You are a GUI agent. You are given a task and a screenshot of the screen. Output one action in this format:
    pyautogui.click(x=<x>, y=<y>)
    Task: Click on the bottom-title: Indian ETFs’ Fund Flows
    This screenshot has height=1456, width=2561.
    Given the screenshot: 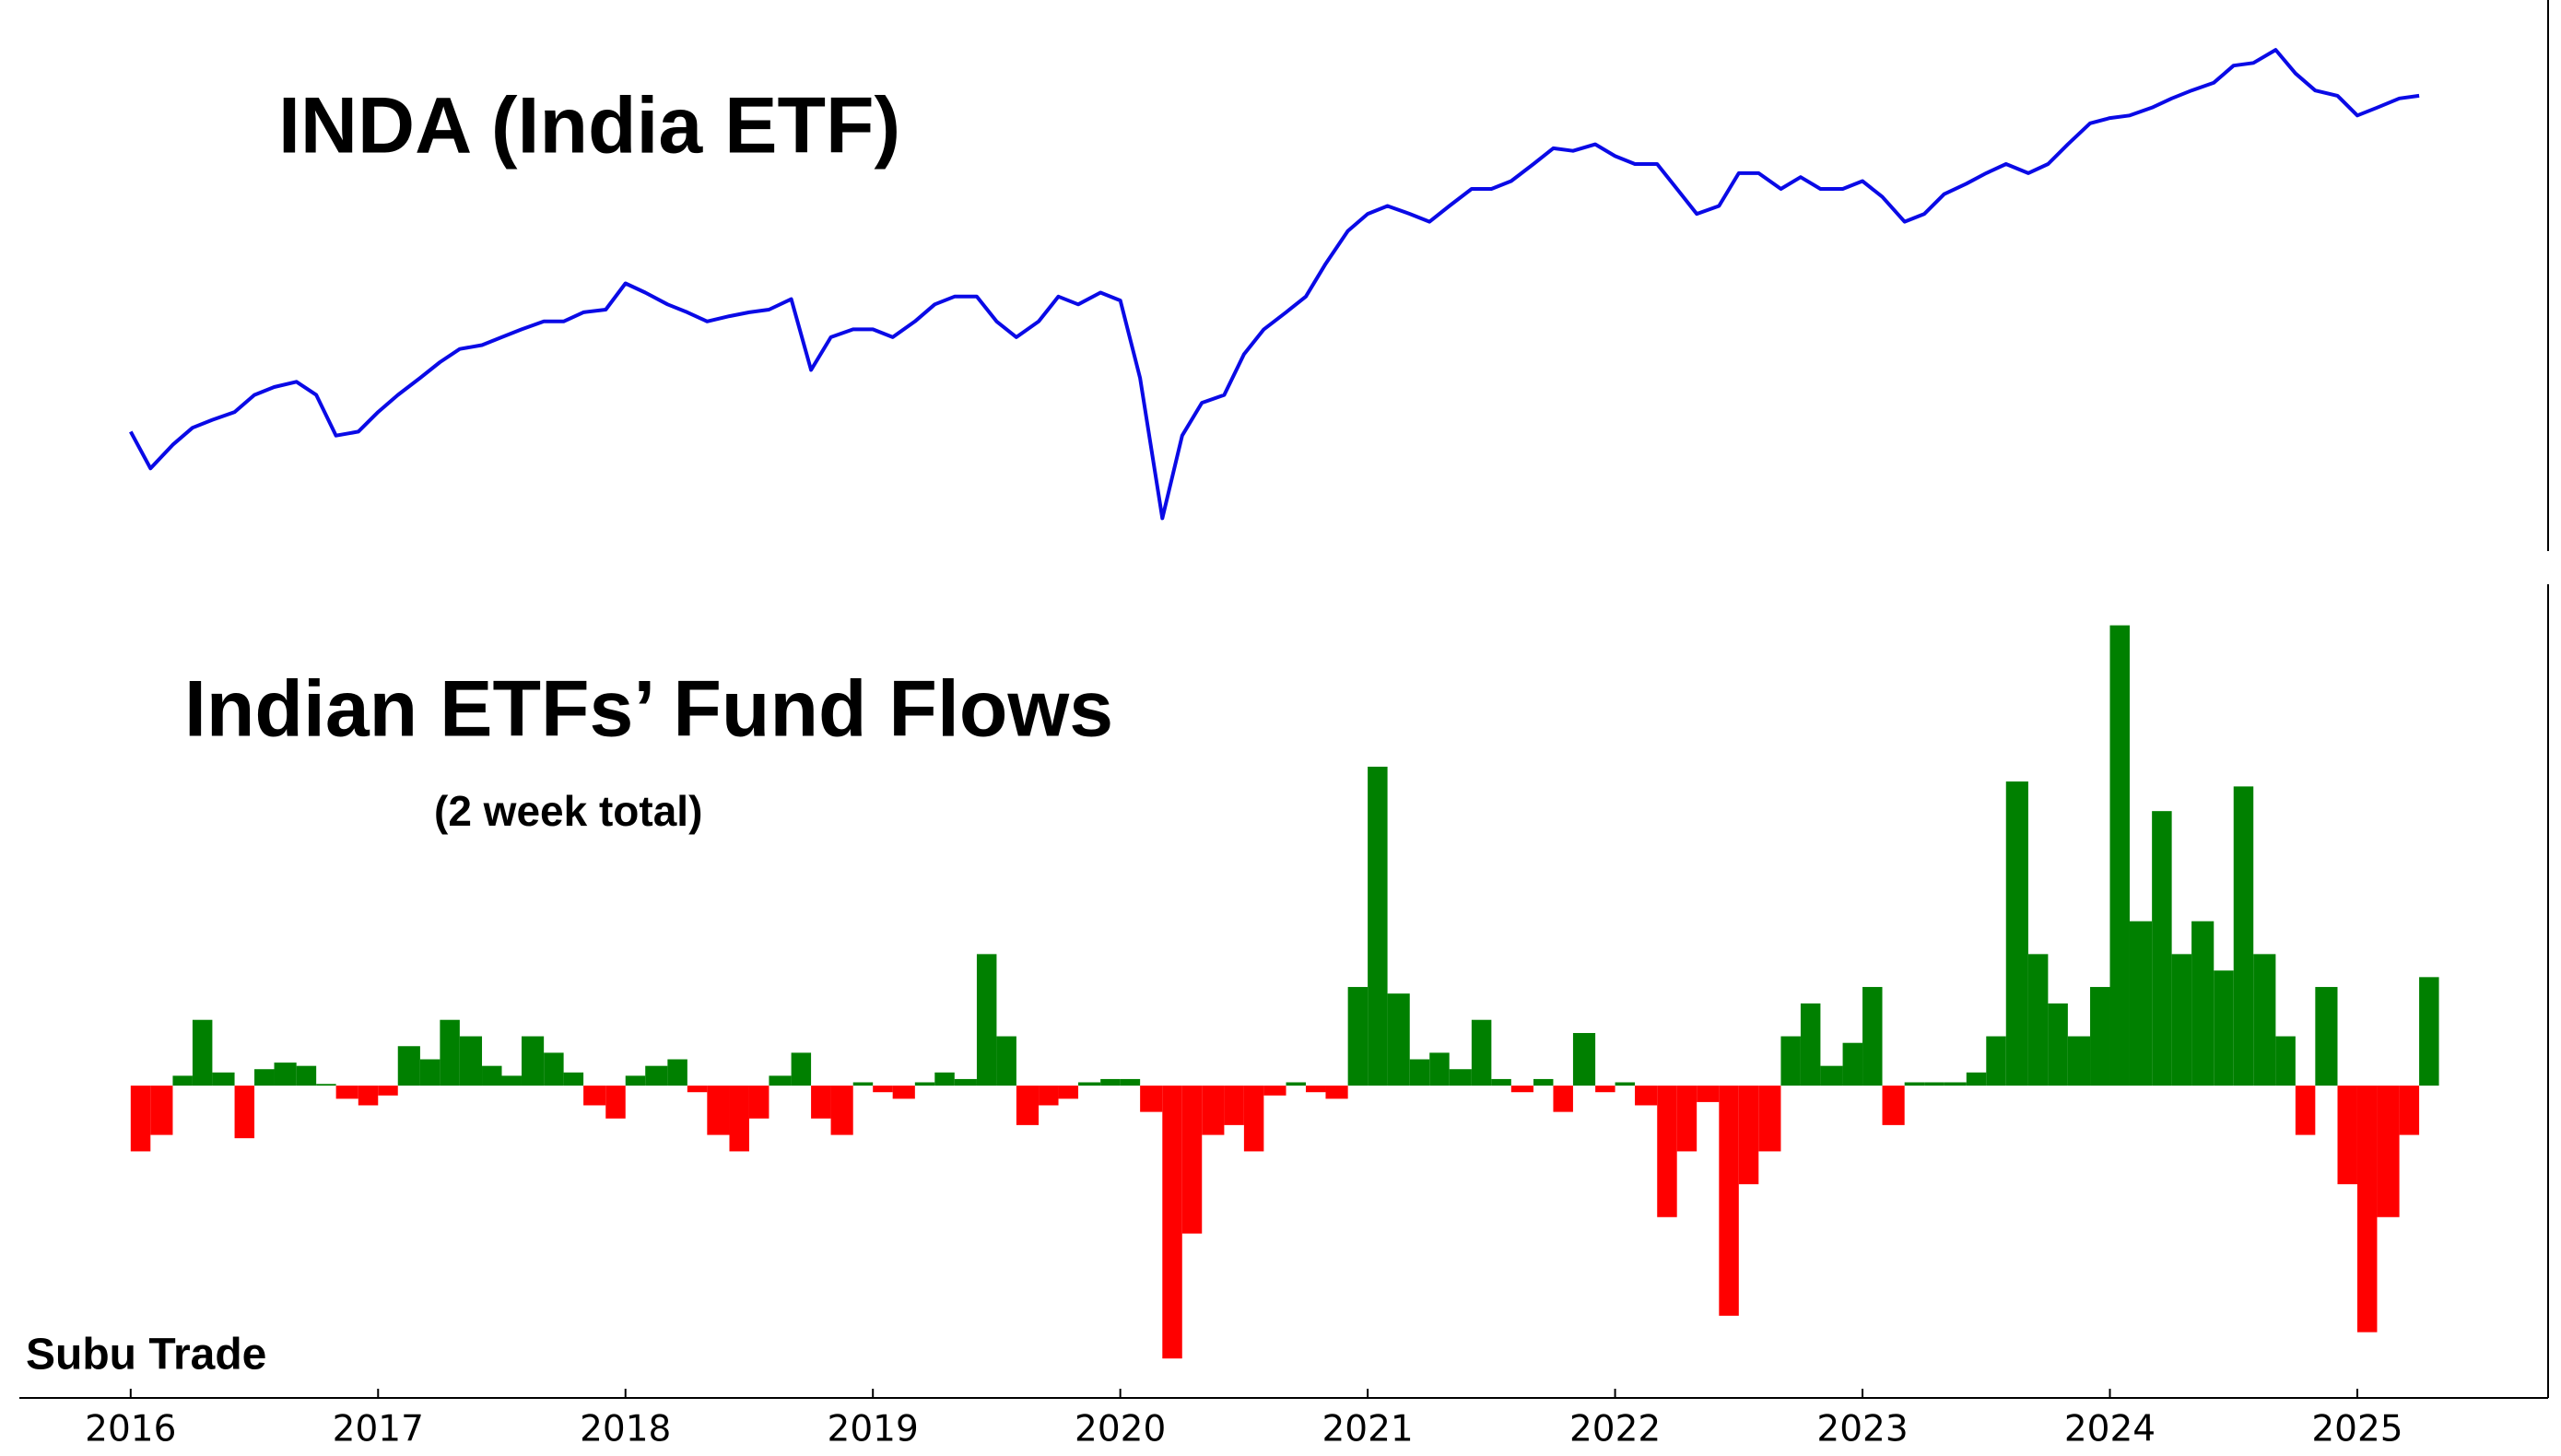 What is the action you would take?
    pyautogui.click(x=649, y=709)
    